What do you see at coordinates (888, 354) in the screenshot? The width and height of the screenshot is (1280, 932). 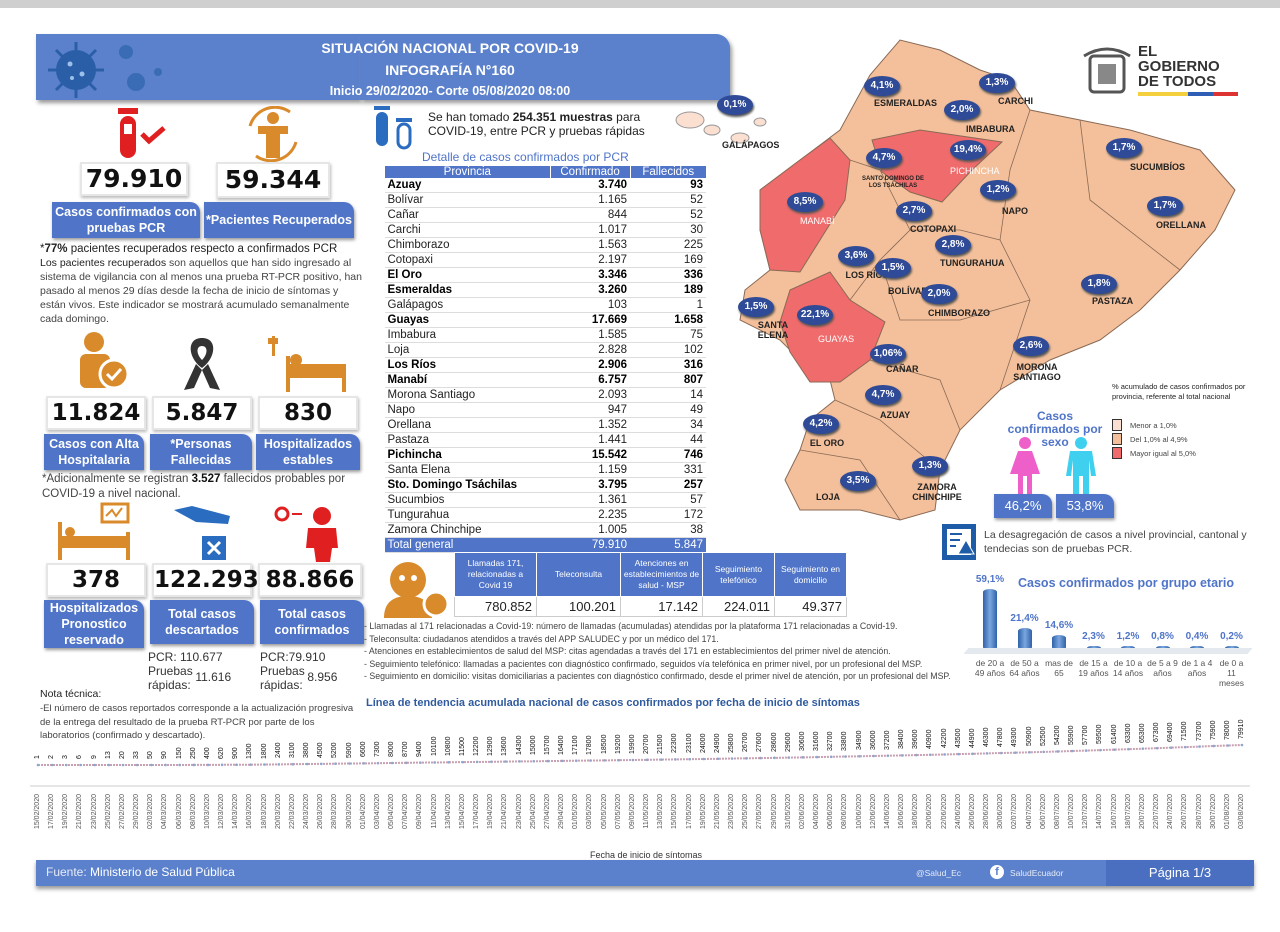 I see `province-pct-badge: 1,06%` at bounding box center [888, 354].